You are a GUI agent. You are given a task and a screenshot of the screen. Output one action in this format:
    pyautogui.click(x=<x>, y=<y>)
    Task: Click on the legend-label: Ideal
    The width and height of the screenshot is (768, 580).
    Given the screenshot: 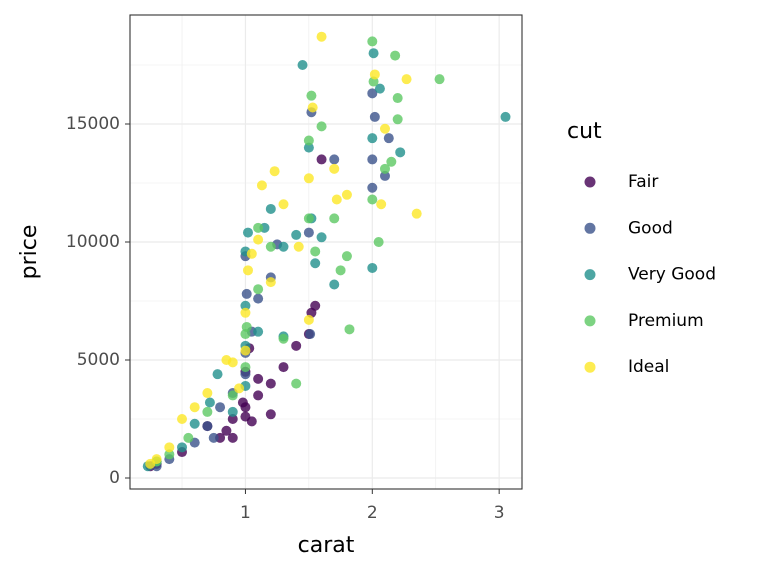 What is the action you would take?
    pyautogui.click(x=648, y=367)
    